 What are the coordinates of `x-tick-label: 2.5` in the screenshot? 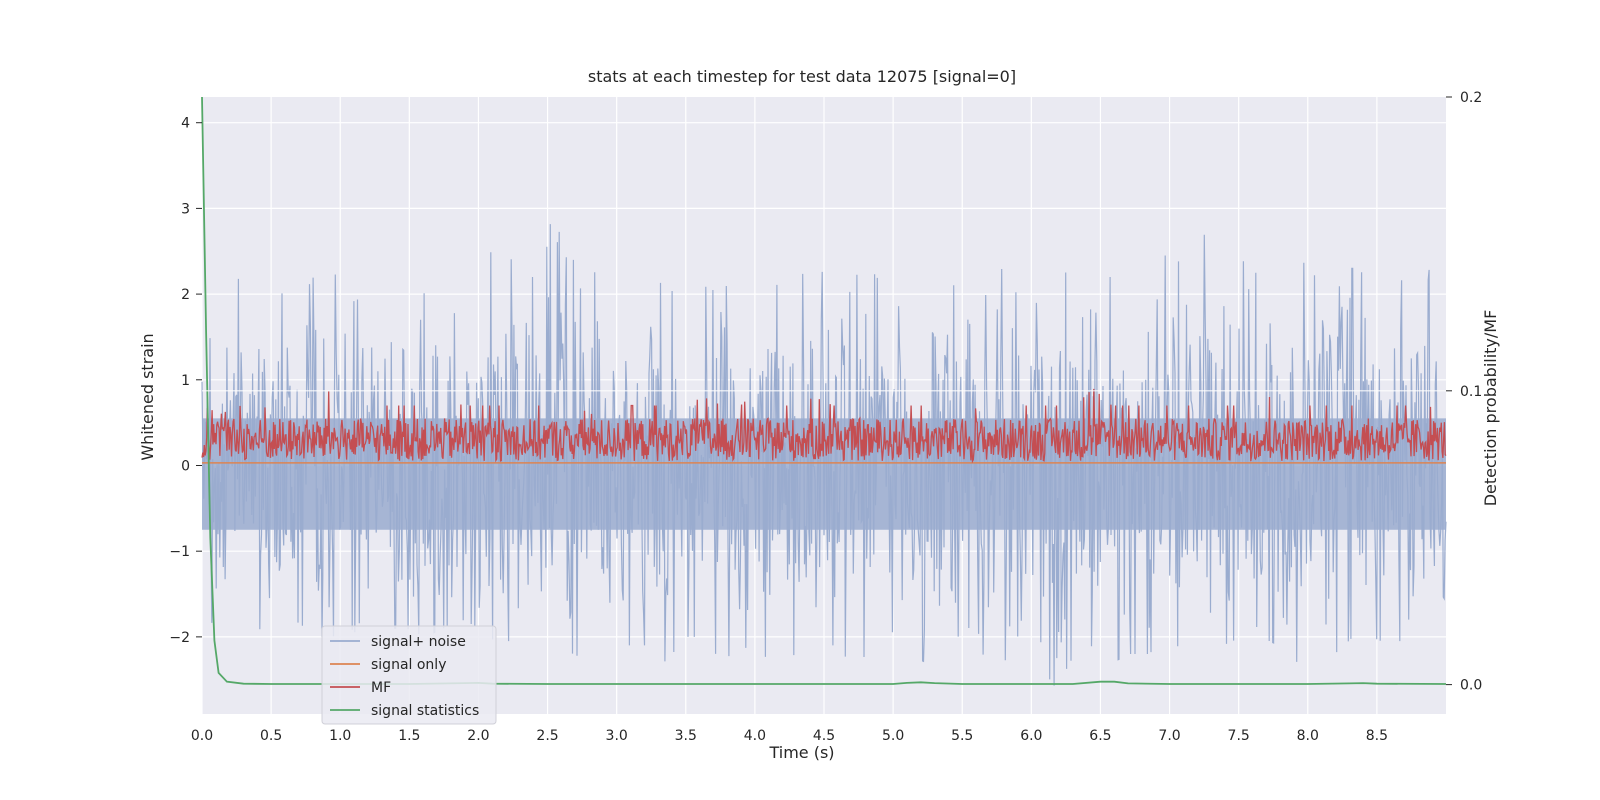 It's located at (547, 736).